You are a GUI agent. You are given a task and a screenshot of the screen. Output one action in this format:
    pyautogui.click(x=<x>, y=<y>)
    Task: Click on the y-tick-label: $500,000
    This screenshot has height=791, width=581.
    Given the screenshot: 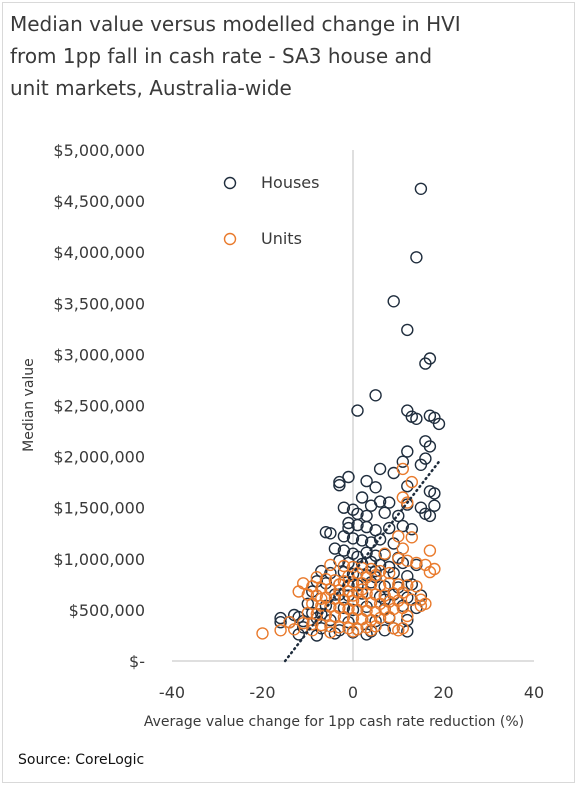 What is the action you would take?
    pyautogui.click(x=107, y=610)
    